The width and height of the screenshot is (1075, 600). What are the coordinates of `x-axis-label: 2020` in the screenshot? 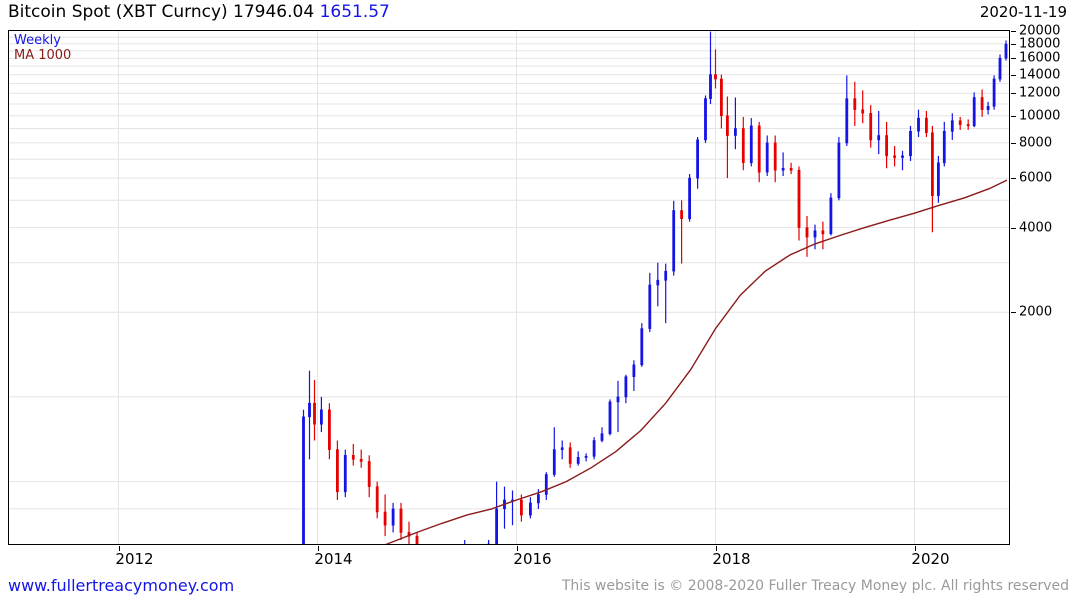 It's located at (930, 559).